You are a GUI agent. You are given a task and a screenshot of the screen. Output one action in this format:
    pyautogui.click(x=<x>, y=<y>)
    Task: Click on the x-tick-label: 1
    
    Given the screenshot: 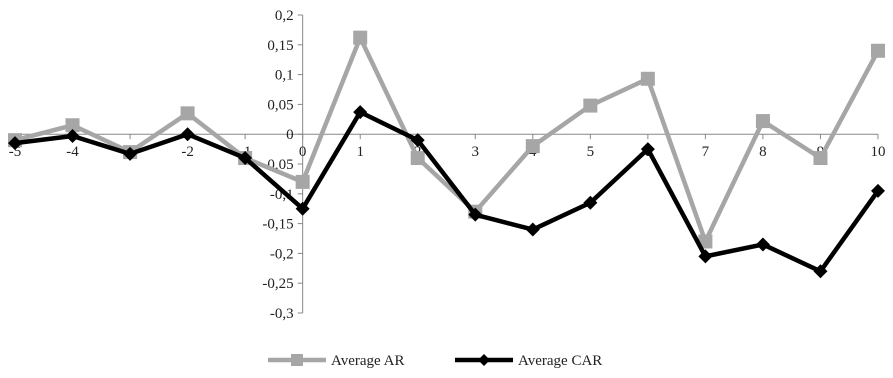 What is the action you would take?
    pyautogui.click(x=360, y=152)
    